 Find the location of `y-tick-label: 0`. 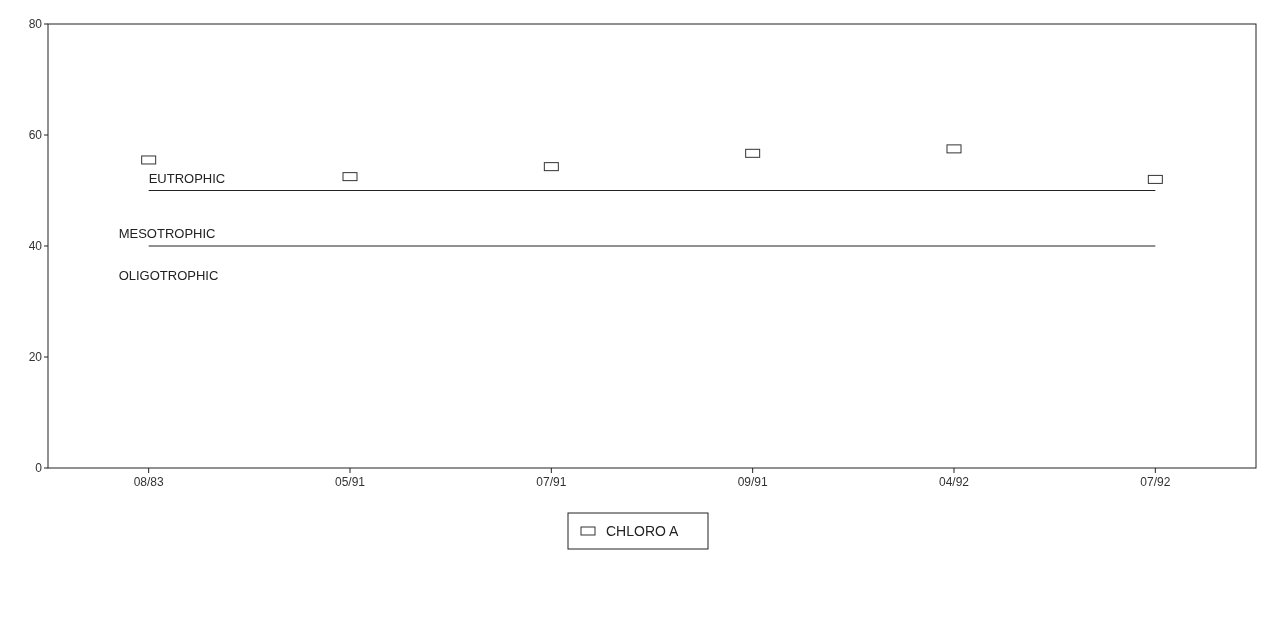

y-tick-label: 0 is located at coordinates (39, 468).